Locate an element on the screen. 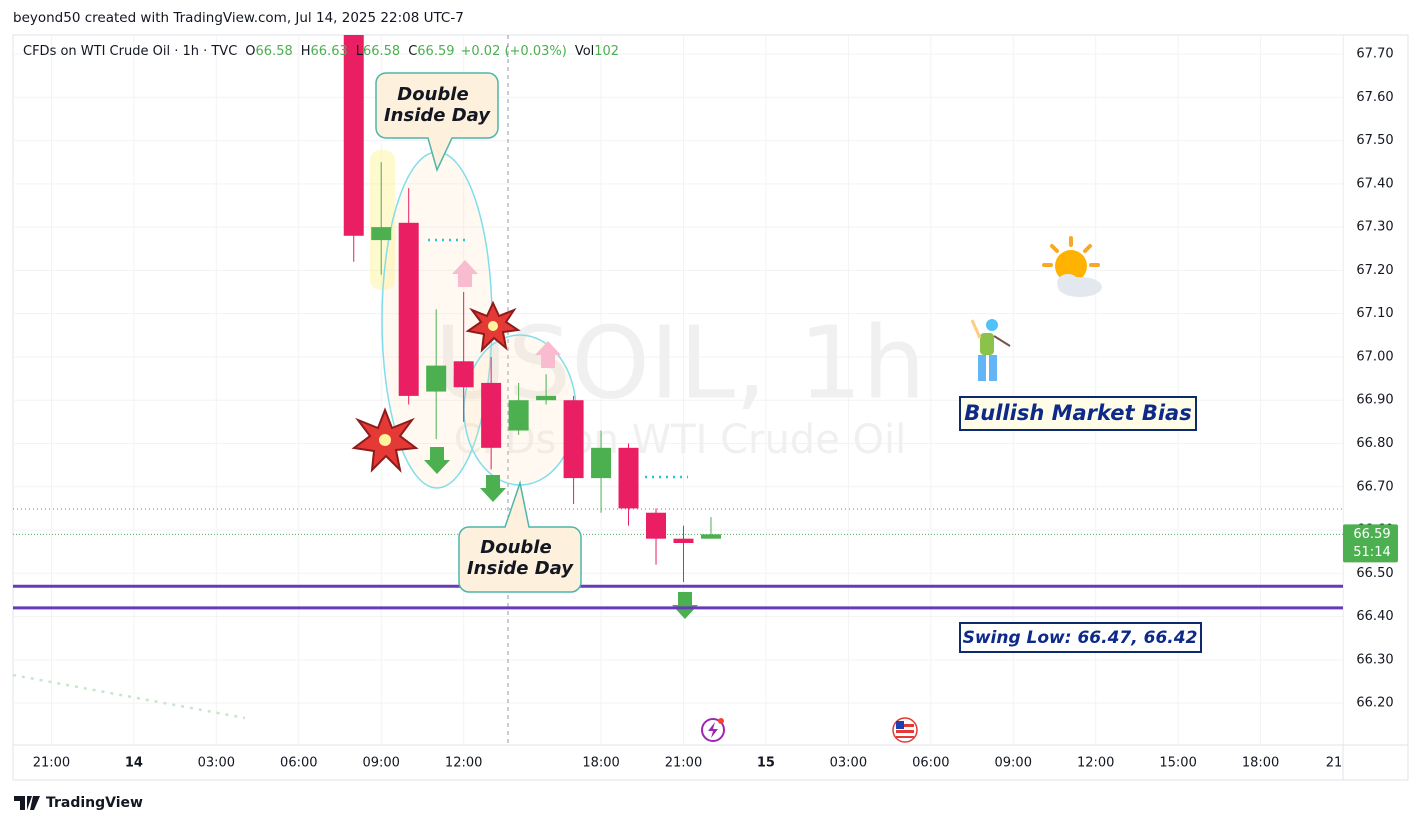 Image resolution: width=1421 pixels, height=825 pixels. swing-box: Swing Low: 66.47, 66.42 is located at coordinates (1080, 637).